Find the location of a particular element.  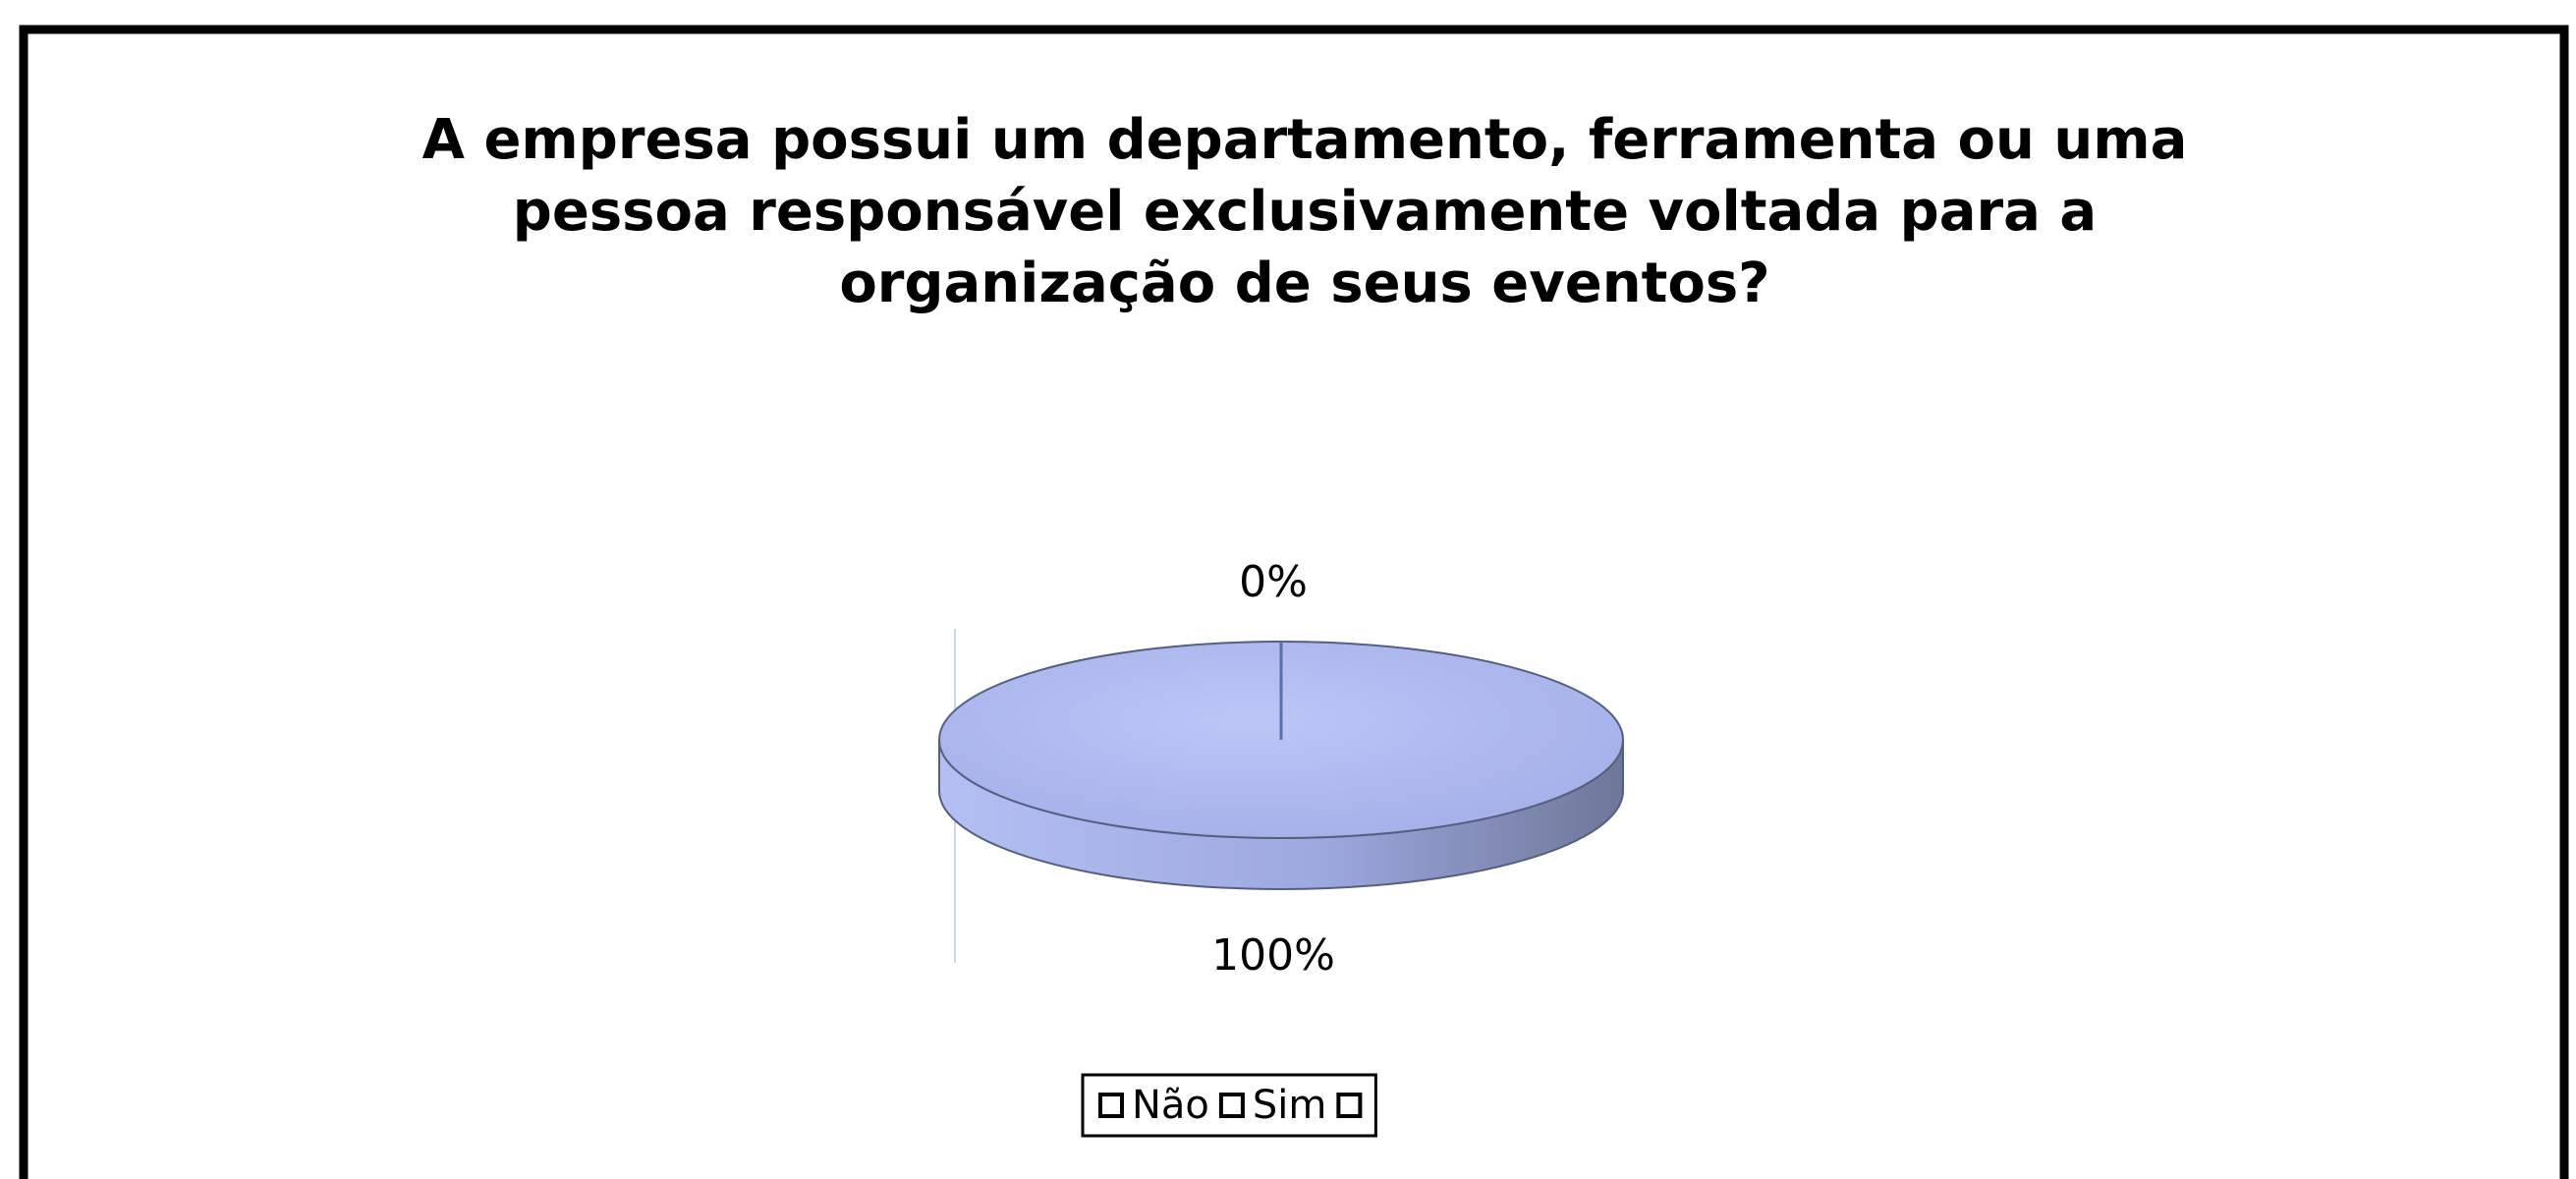

data-label: 100% is located at coordinates (1273, 956).